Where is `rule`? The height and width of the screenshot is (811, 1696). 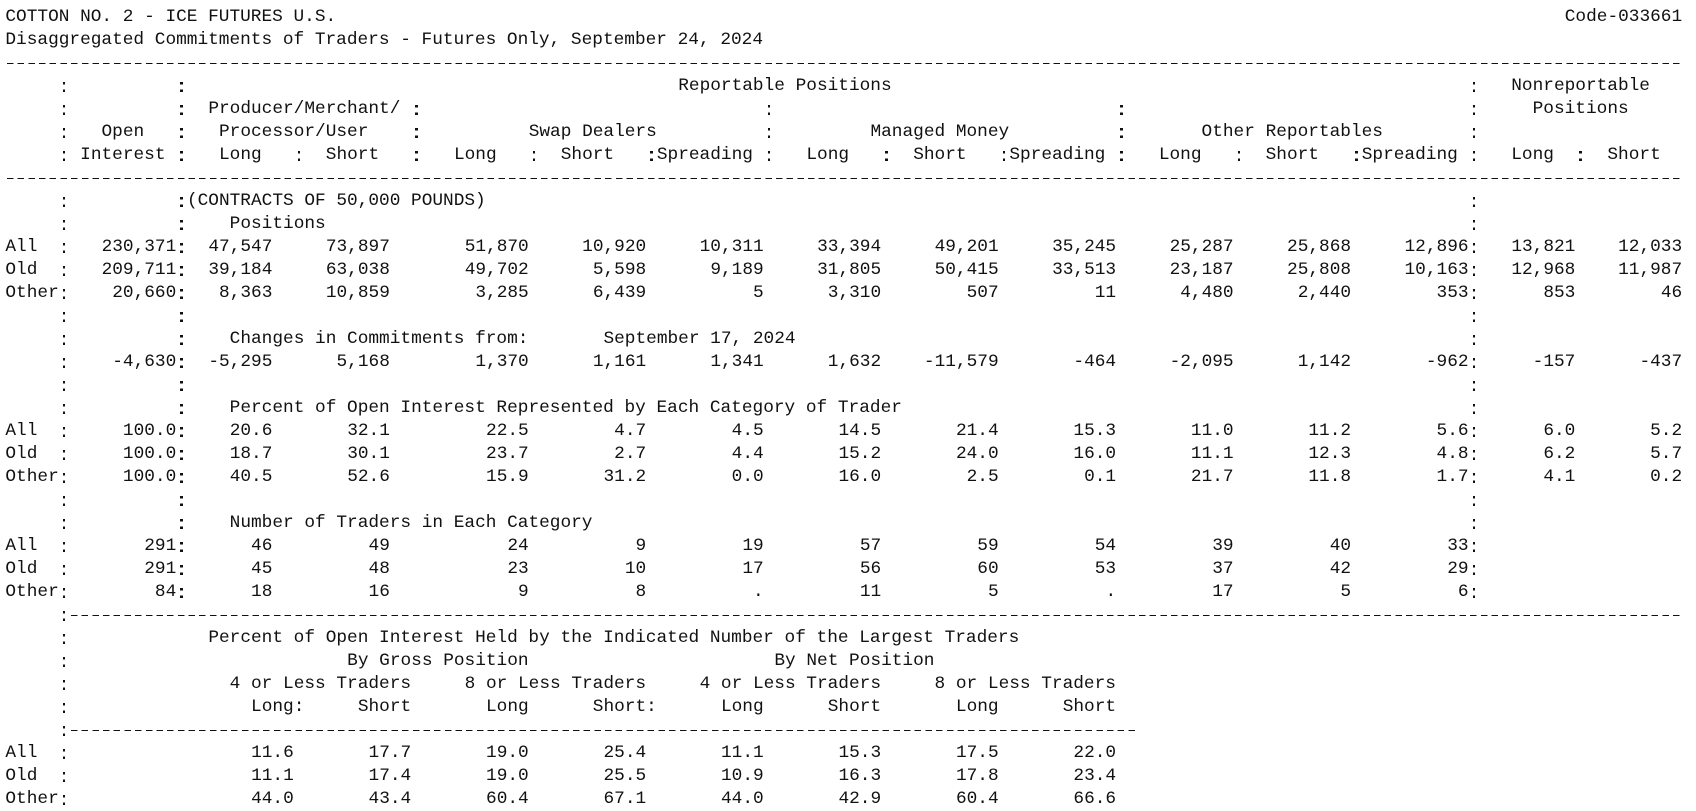
rule is located at coordinates (845, 178).